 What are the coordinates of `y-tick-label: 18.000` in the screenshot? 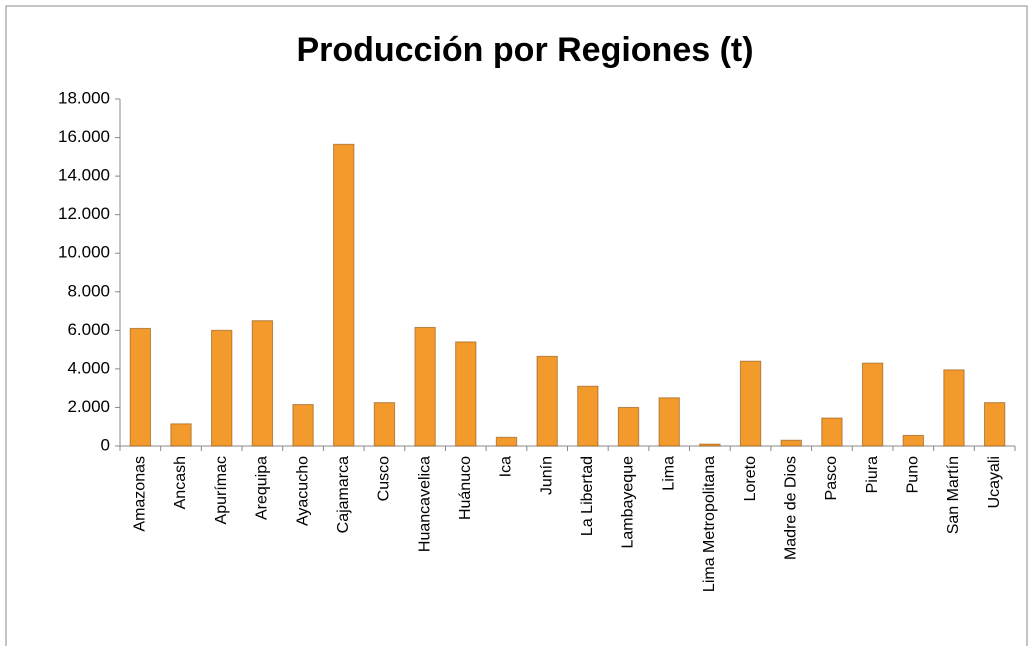 It's located at (84, 97).